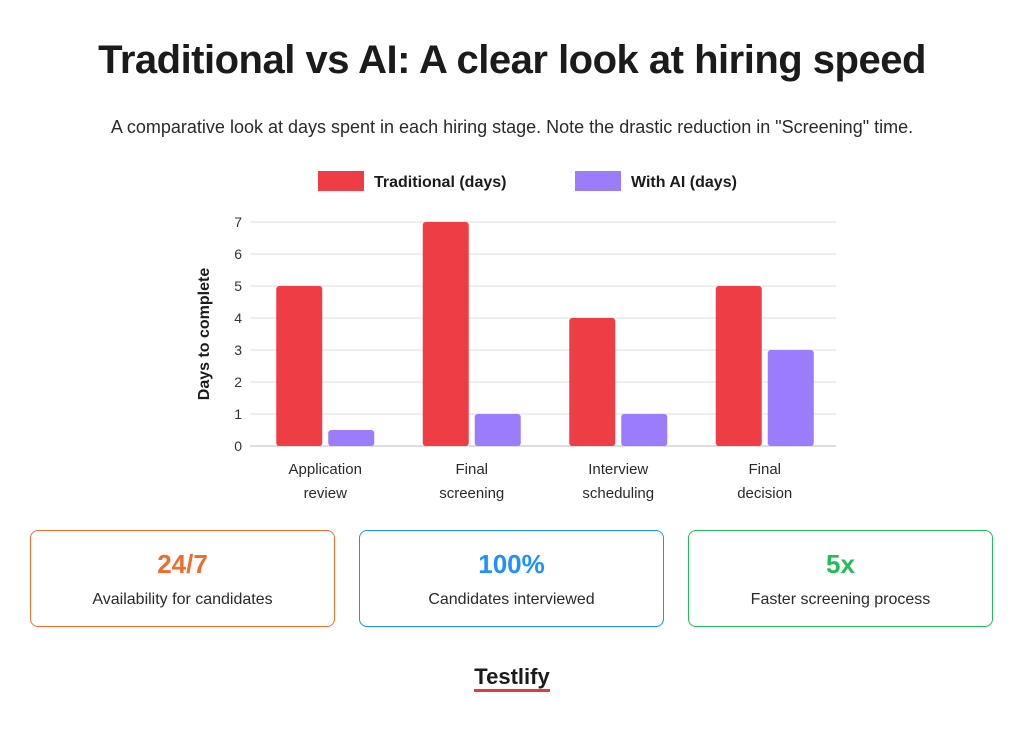 The height and width of the screenshot is (733, 1024). I want to click on y-tick-label: 0, so click(238, 446).